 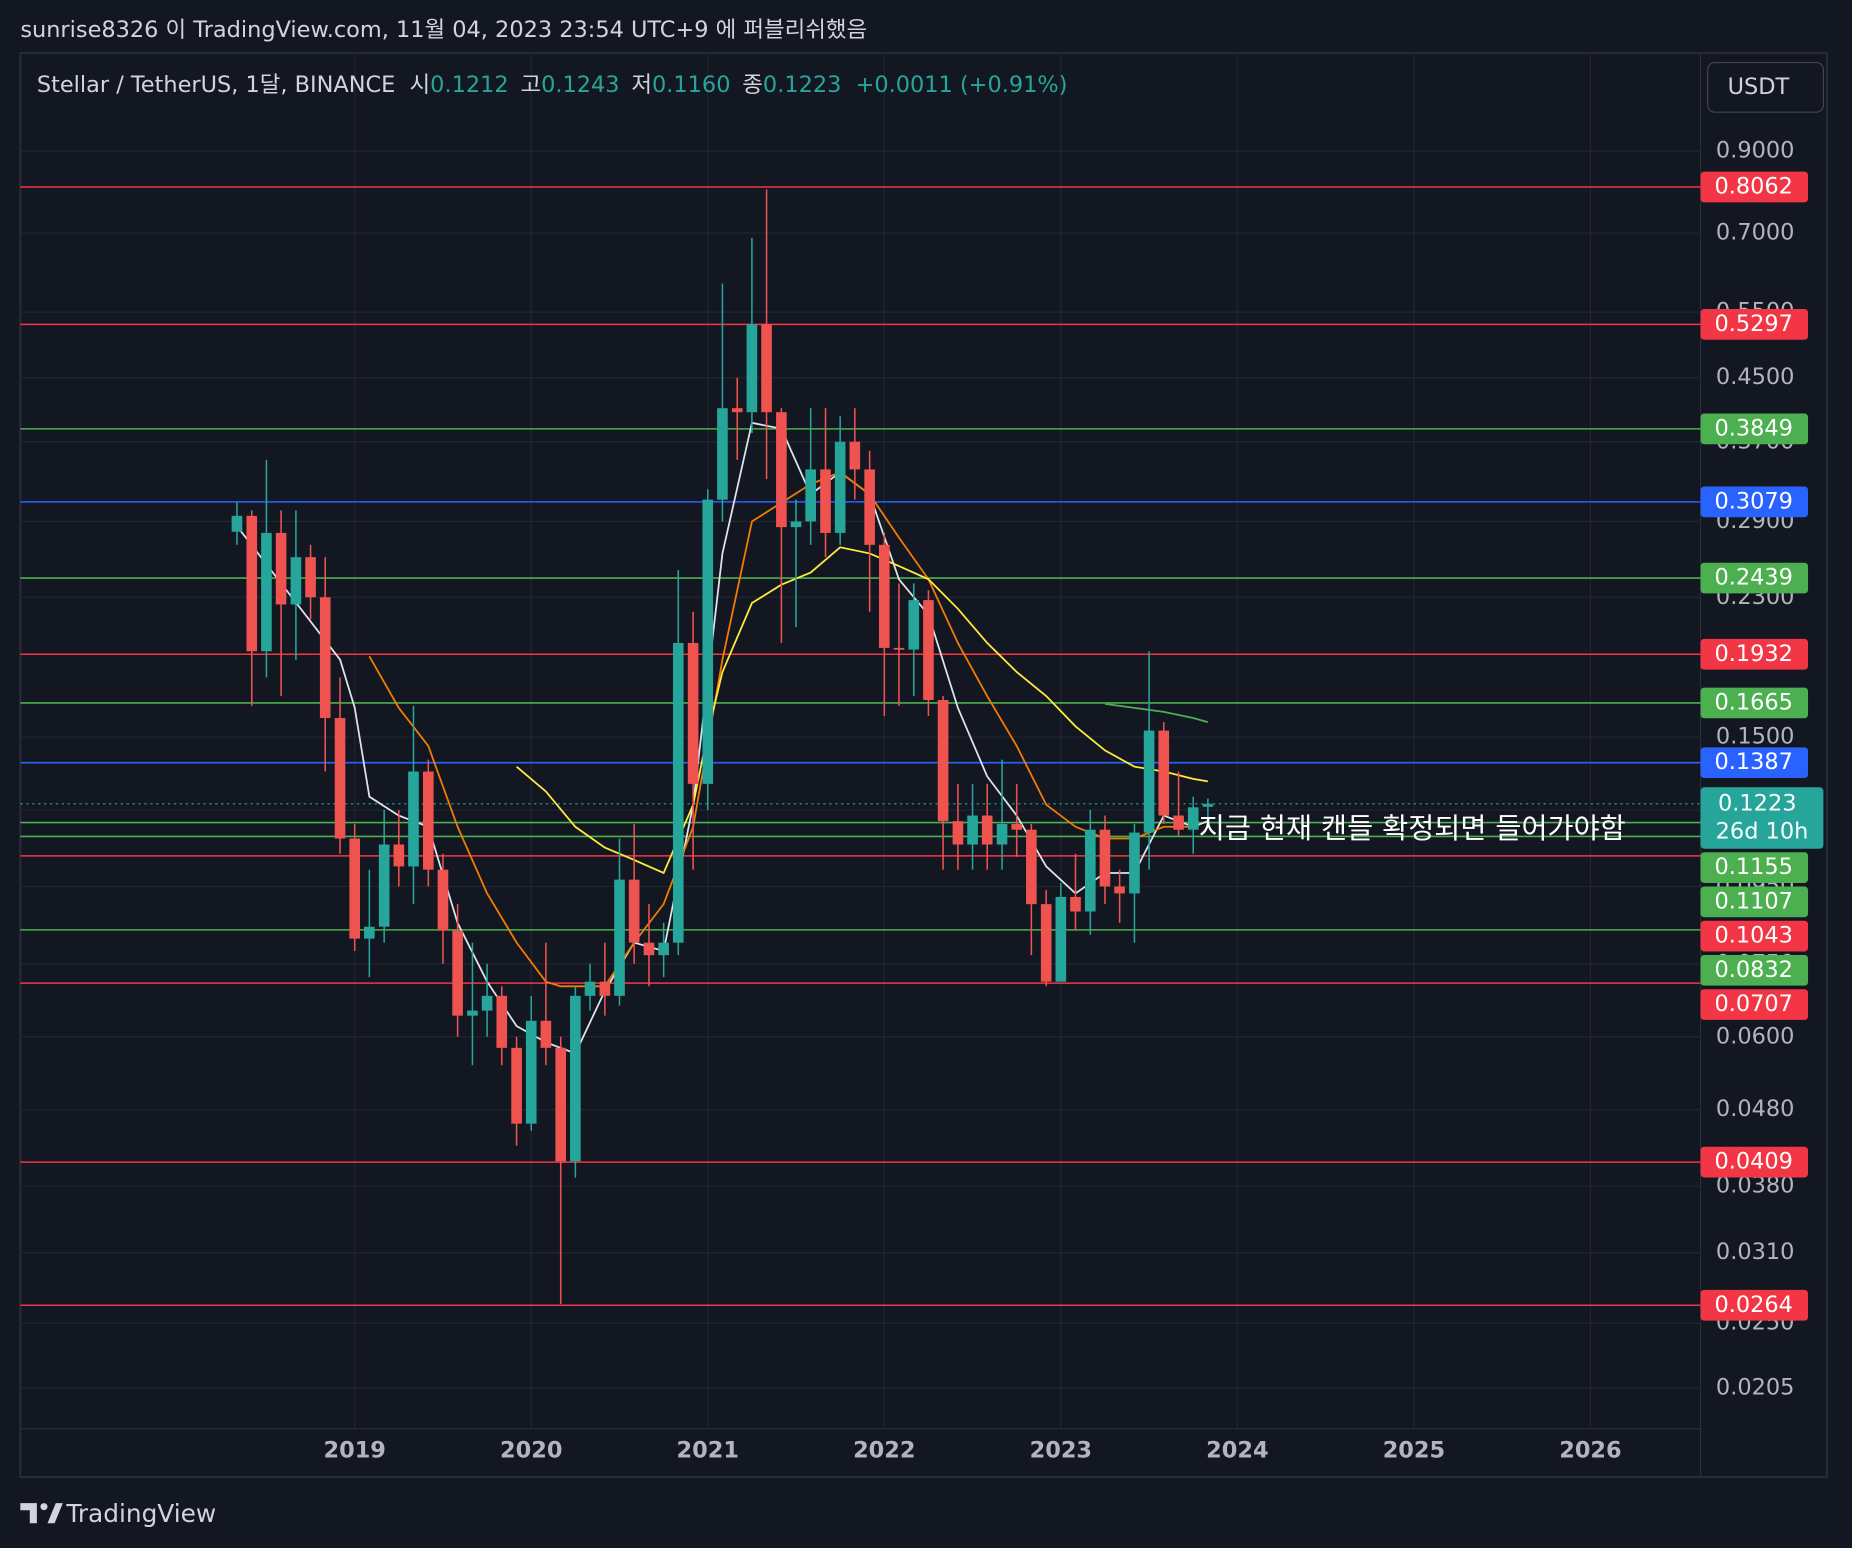 What do you see at coordinates (1414, 1451) in the screenshot?
I see `x-tick-label: 2025` at bounding box center [1414, 1451].